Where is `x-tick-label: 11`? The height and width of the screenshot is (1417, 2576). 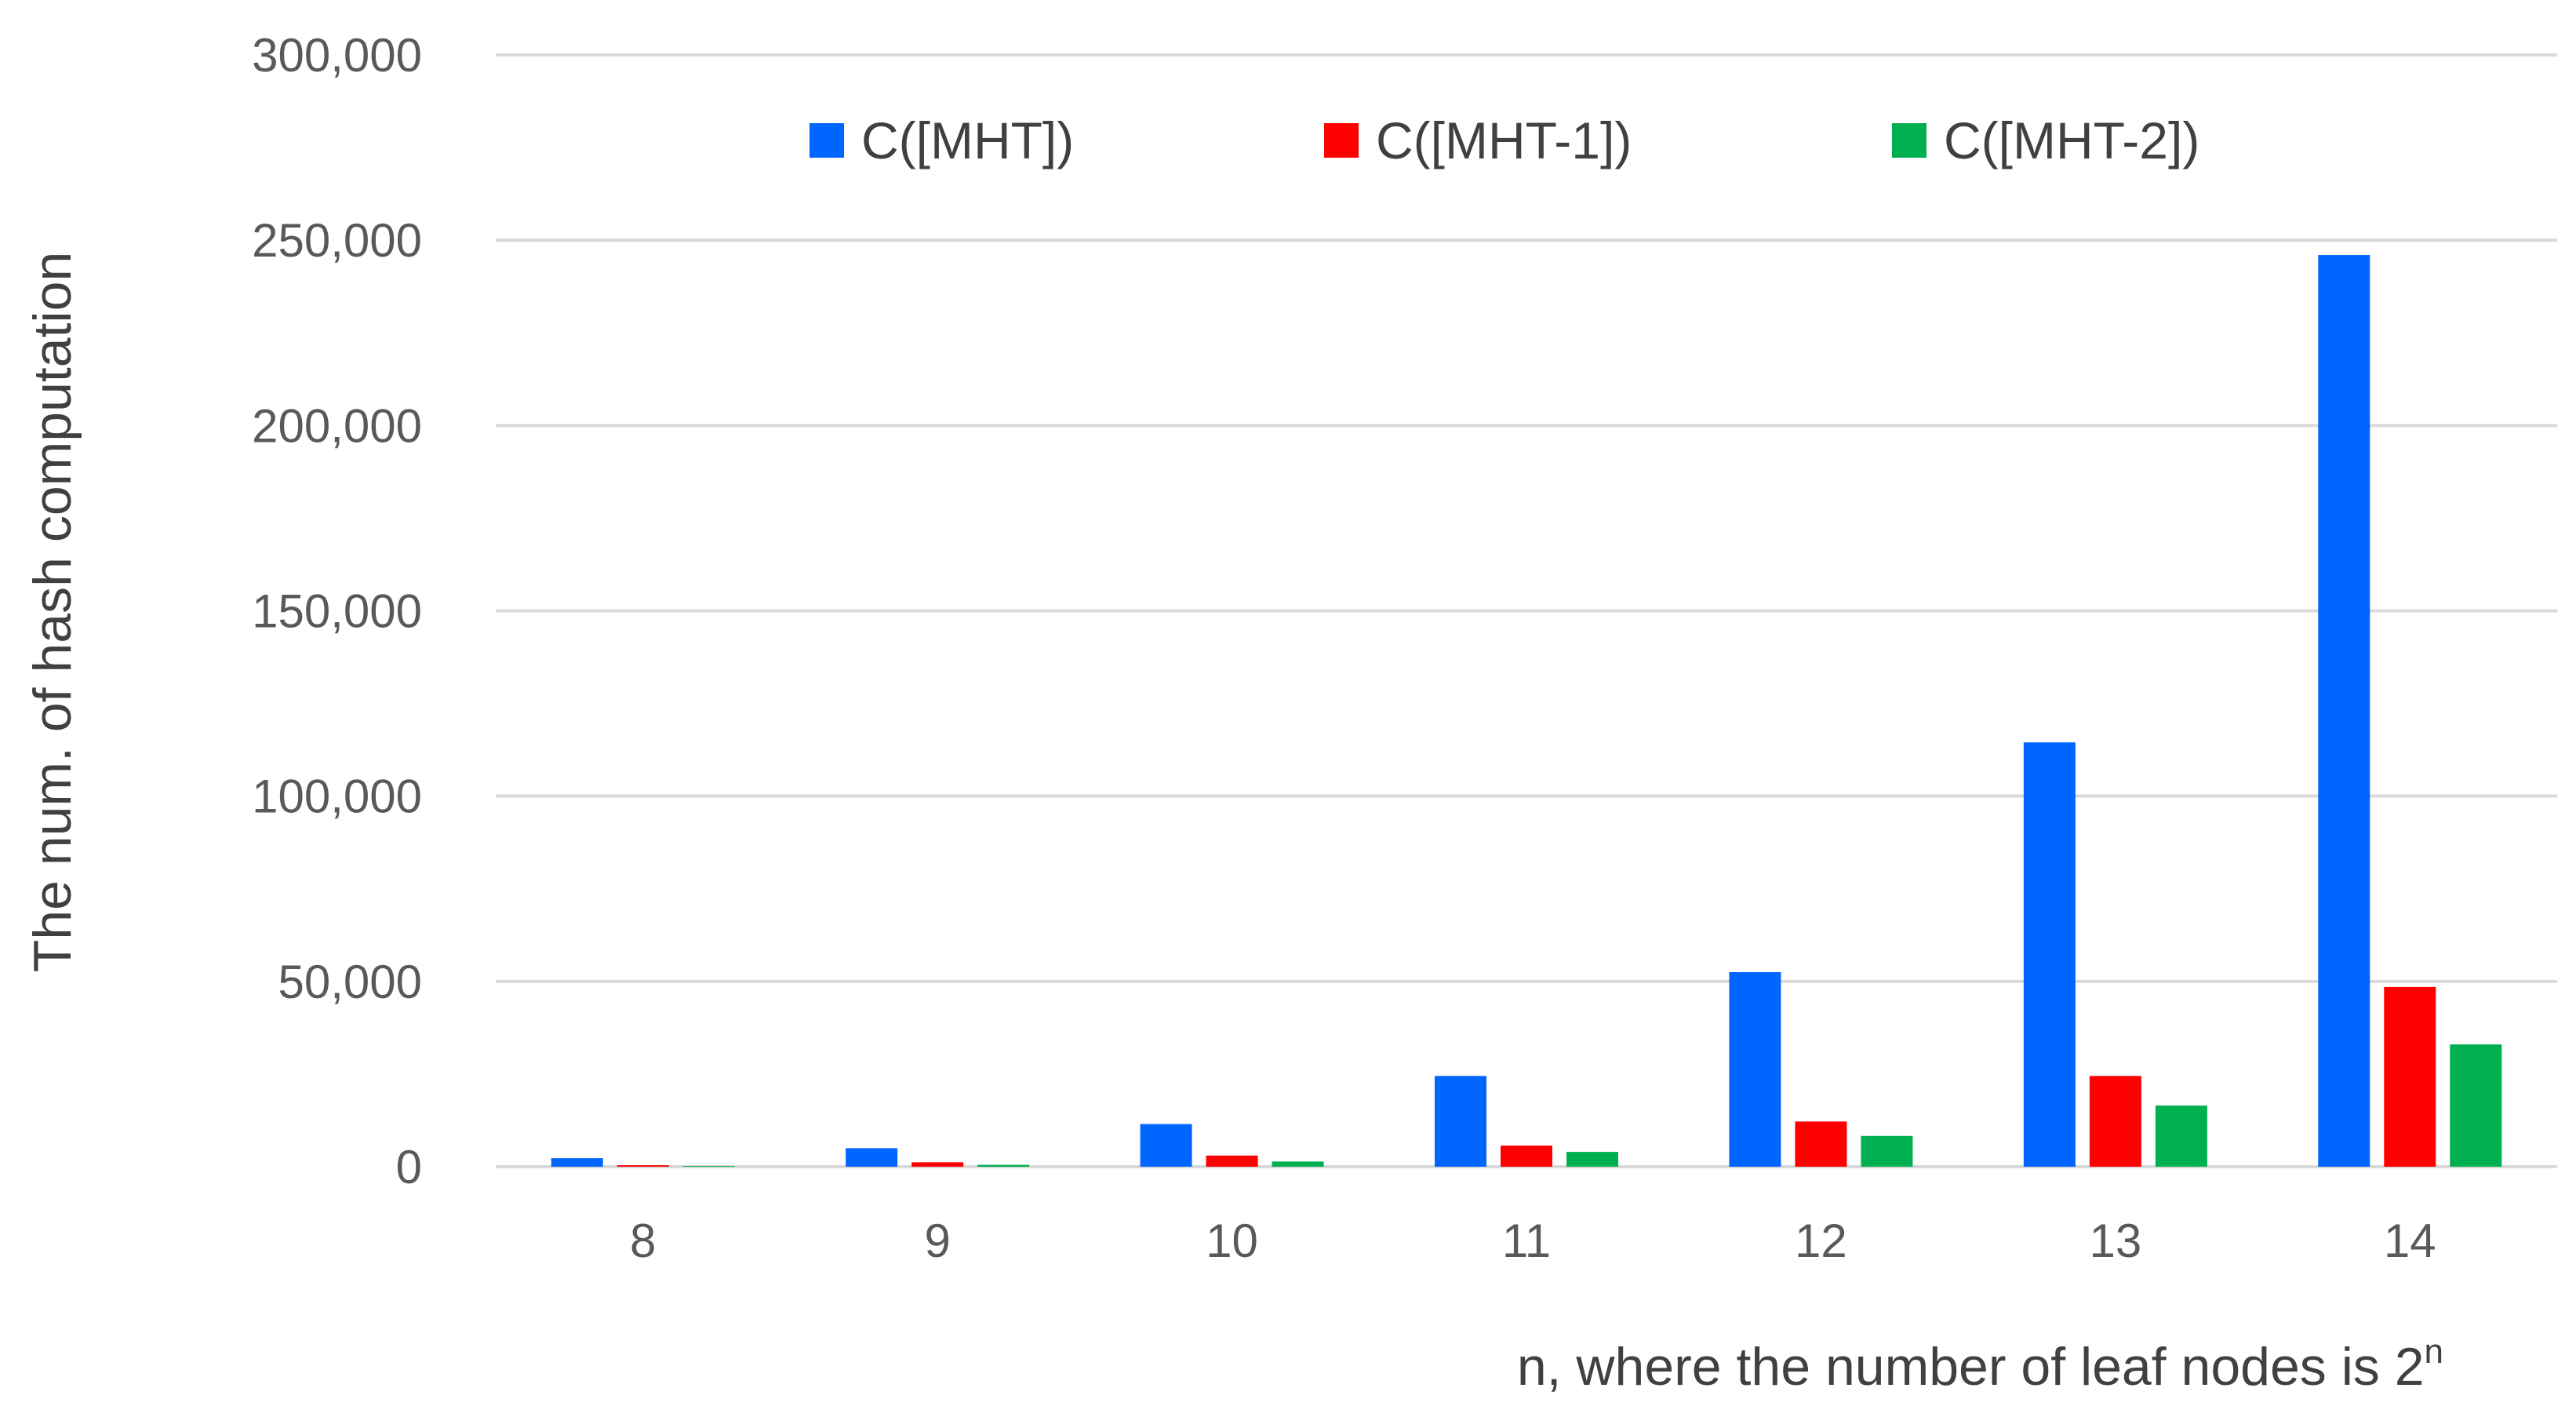
x-tick-label: 11 is located at coordinates (1526, 1241).